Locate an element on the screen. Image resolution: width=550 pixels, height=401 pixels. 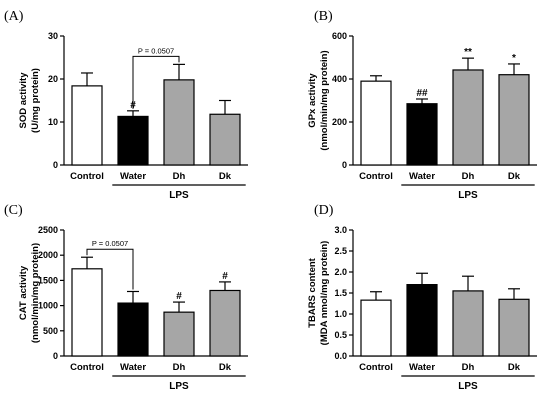
y-tick-label: 2500 is located at coordinates (48, 230).